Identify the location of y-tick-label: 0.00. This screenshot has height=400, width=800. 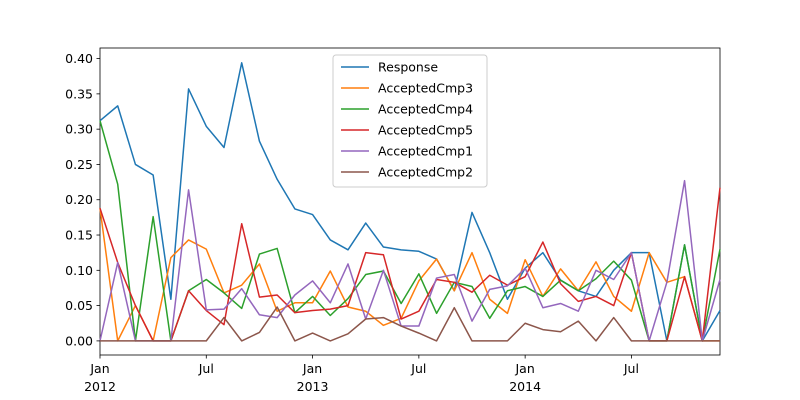
(79, 340).